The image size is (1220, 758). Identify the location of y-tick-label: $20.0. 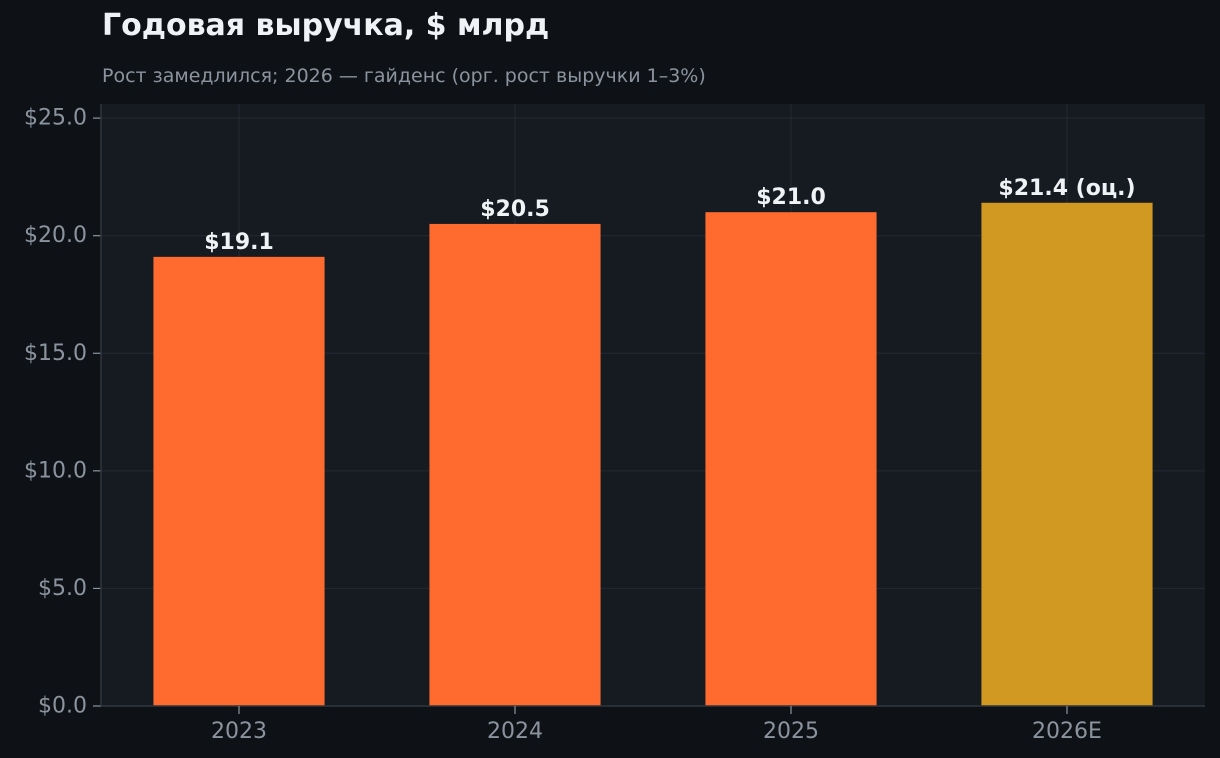
(55, 235).